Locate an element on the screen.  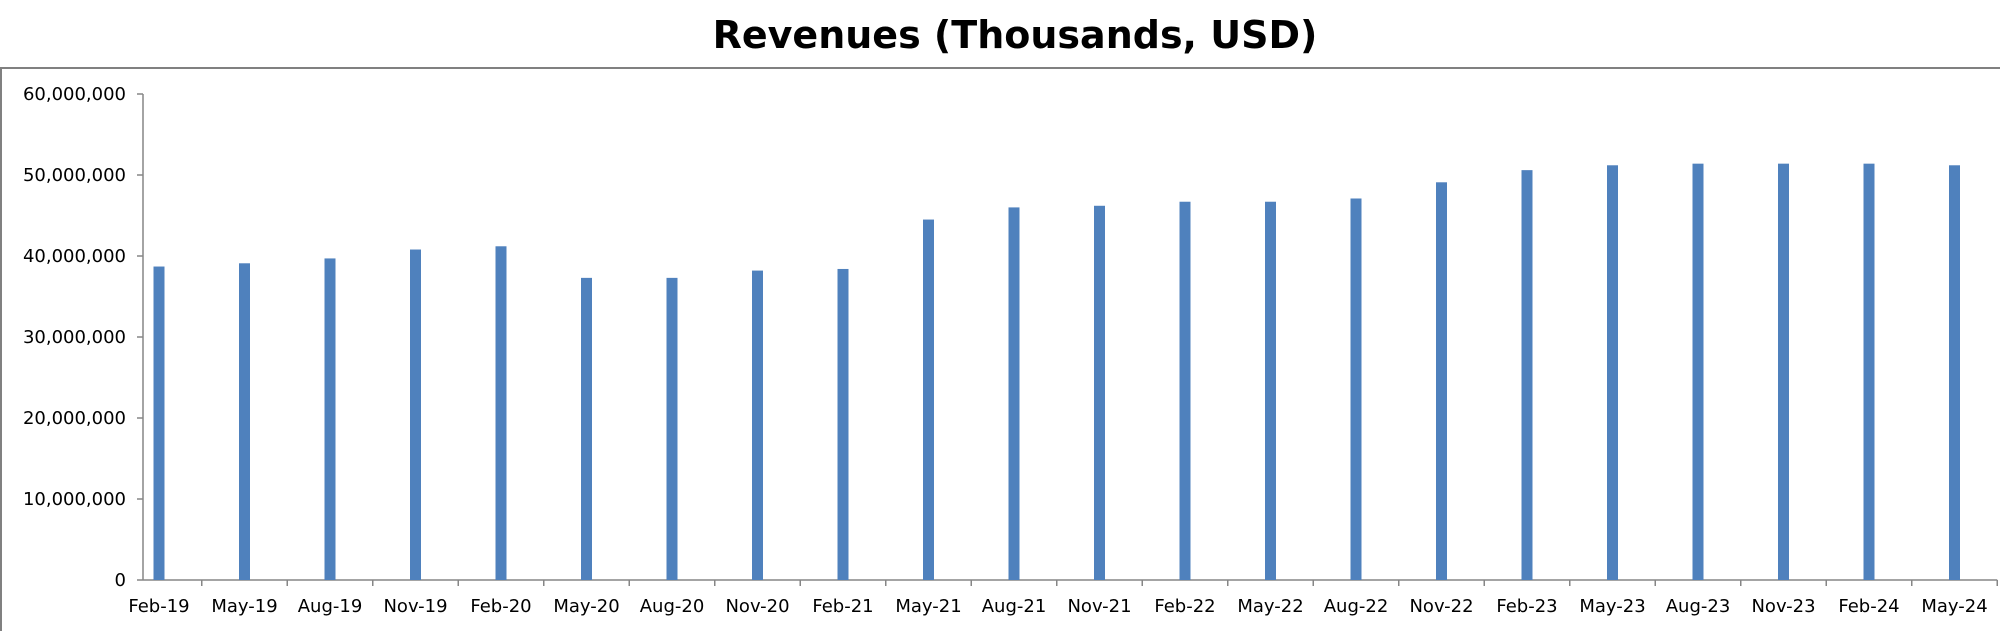
x-tick-label: May-22 is located at coordinates (1270, 606).